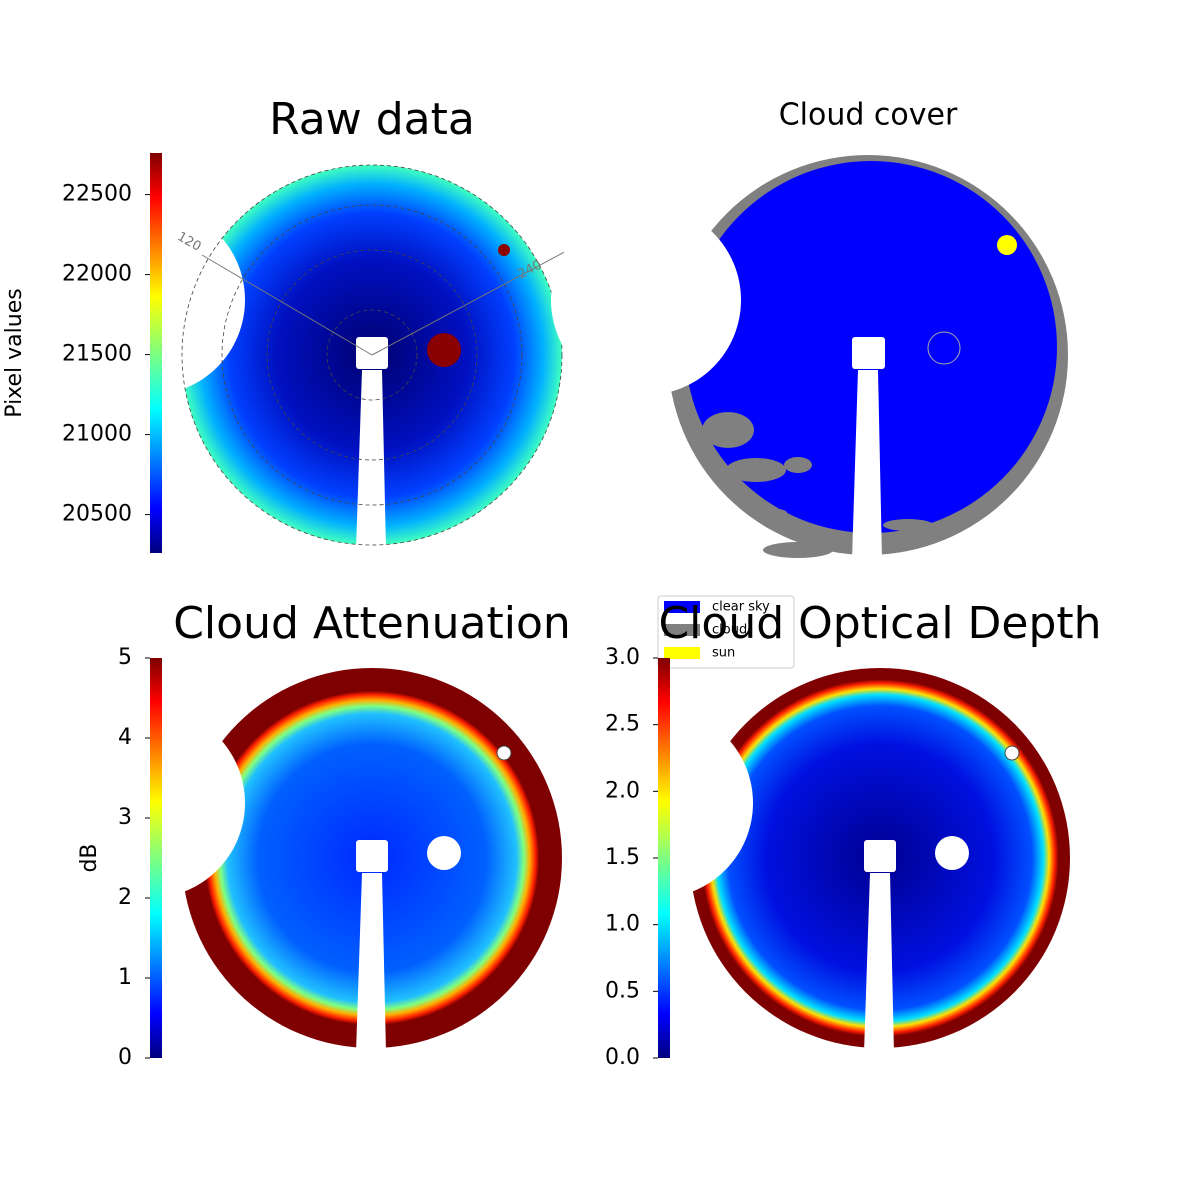 The height and width of the screenshot is (1200, 1200). I want to click on colorbar-label: Pixel values, so click(14, 352).